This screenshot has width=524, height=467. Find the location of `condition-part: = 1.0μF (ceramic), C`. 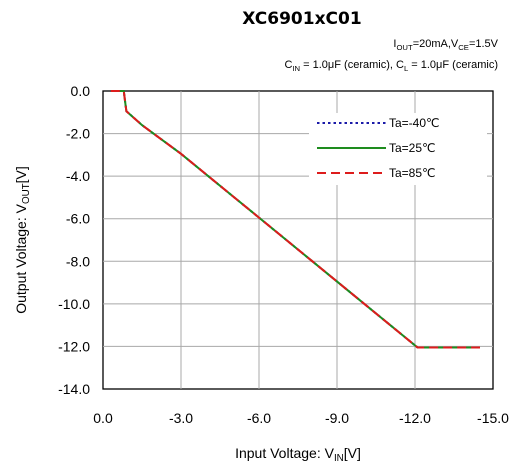

condition-part: = 1.0μF (ceramic), C is located at coordinates (352, 65).